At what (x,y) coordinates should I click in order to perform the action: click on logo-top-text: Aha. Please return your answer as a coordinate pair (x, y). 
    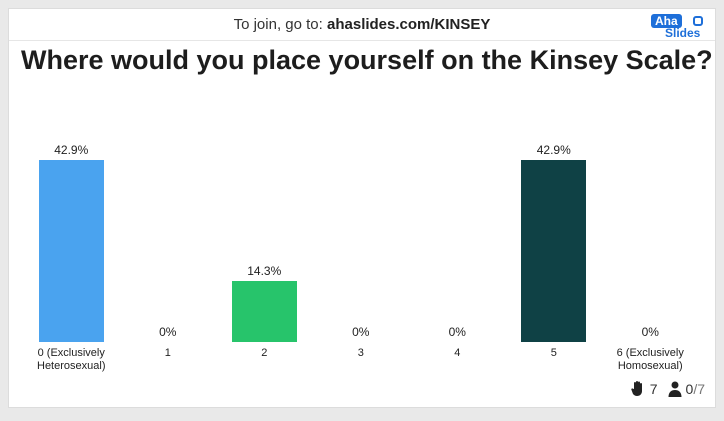
    Looking at the image, I should click on (666, 21).